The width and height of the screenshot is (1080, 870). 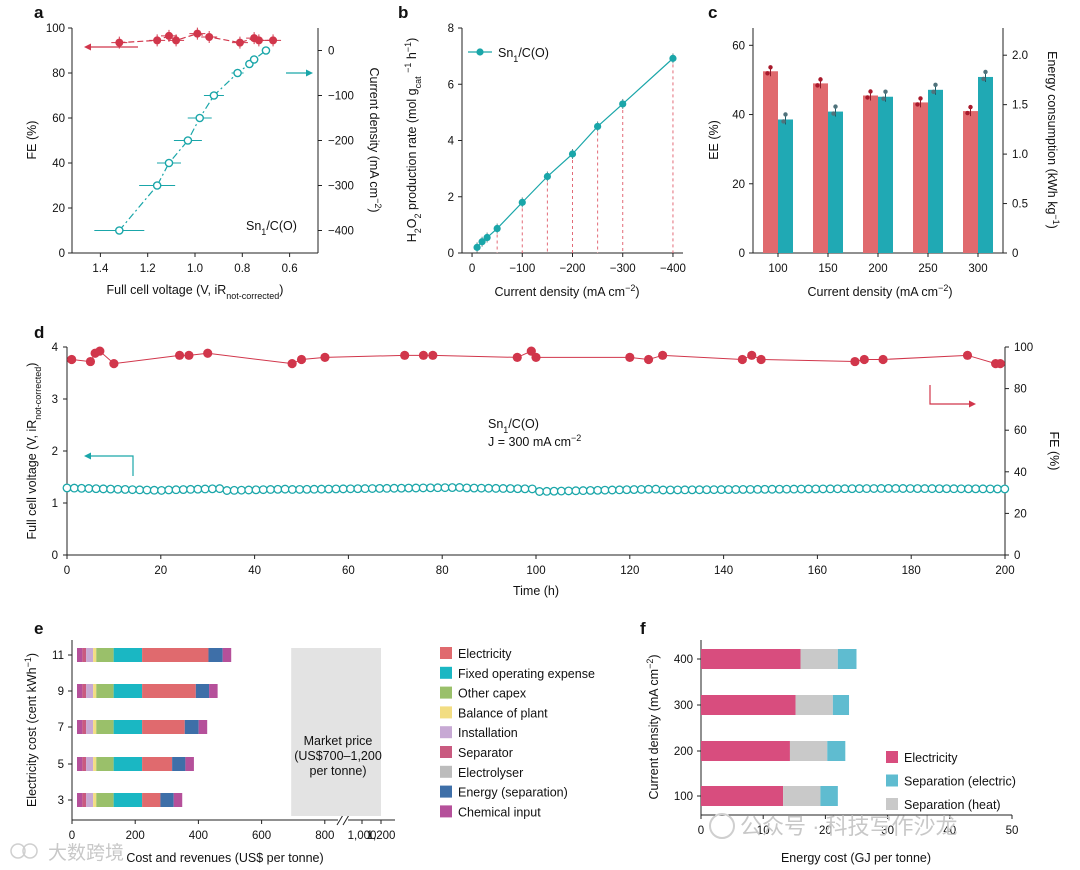 I want to click on x-tick-label: 200, so click(x=1004, y=571).